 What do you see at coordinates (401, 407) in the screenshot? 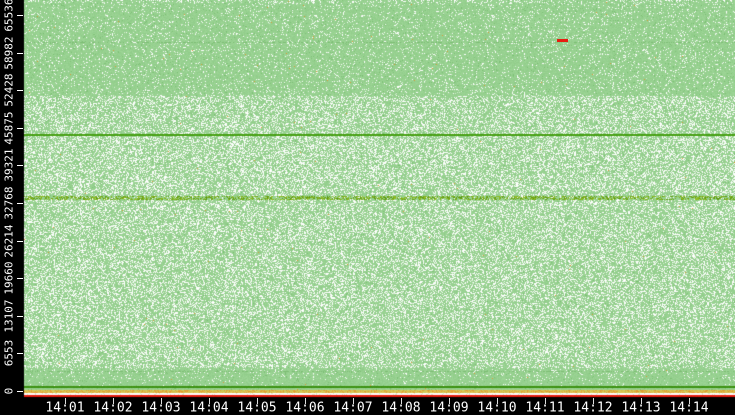
I see `x-tick-label: 14:08` at bounding box center [401, 407].